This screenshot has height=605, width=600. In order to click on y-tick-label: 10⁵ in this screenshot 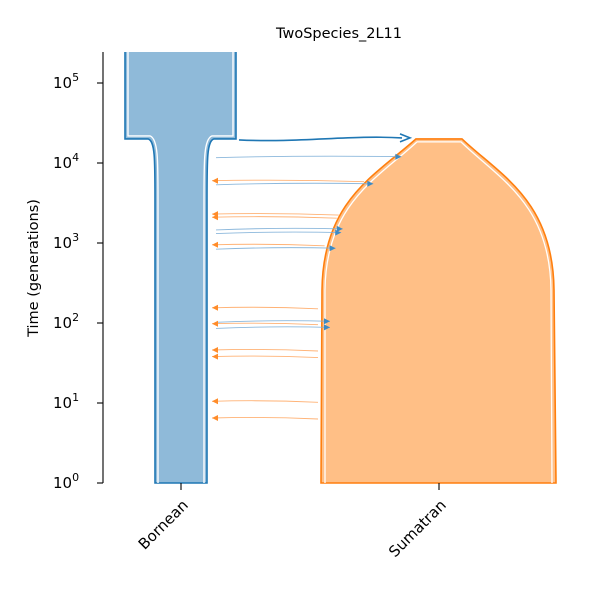, I will do `click(66, 81)`.